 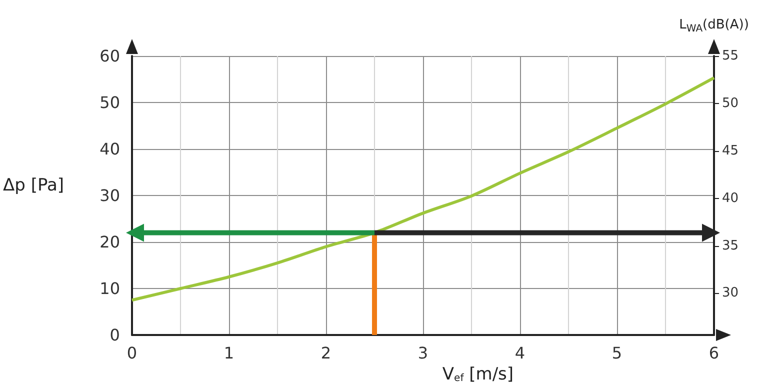 I want to click on y-tick-label: 10, so click(x=110, y=288).